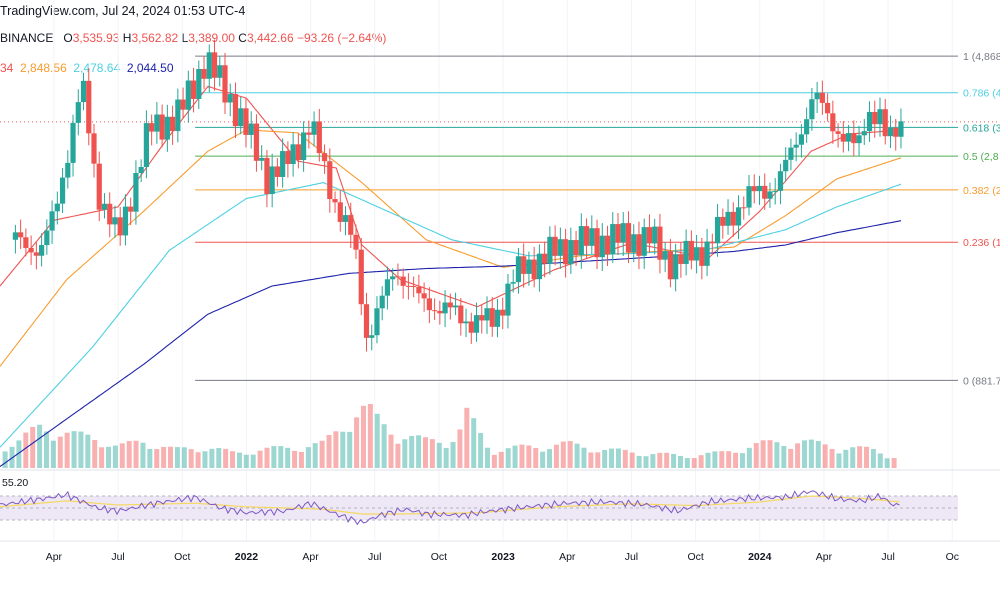 The width and height of the screenshot is (1000, 600). What do you see at coordinates (981, 243) in the screenshot?
I see `fib-level-label: 0.236 (1` at bounding box center [981, 243].